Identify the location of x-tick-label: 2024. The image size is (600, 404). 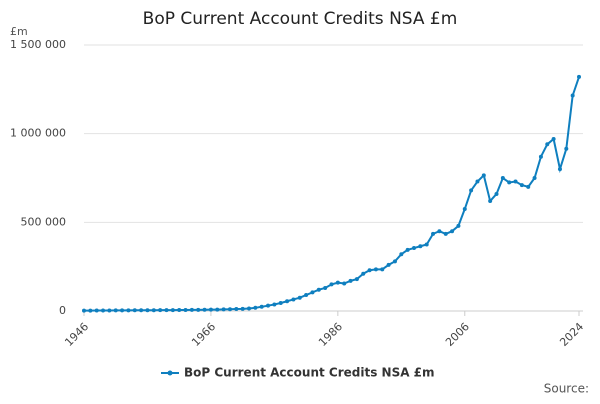
(571, 334).